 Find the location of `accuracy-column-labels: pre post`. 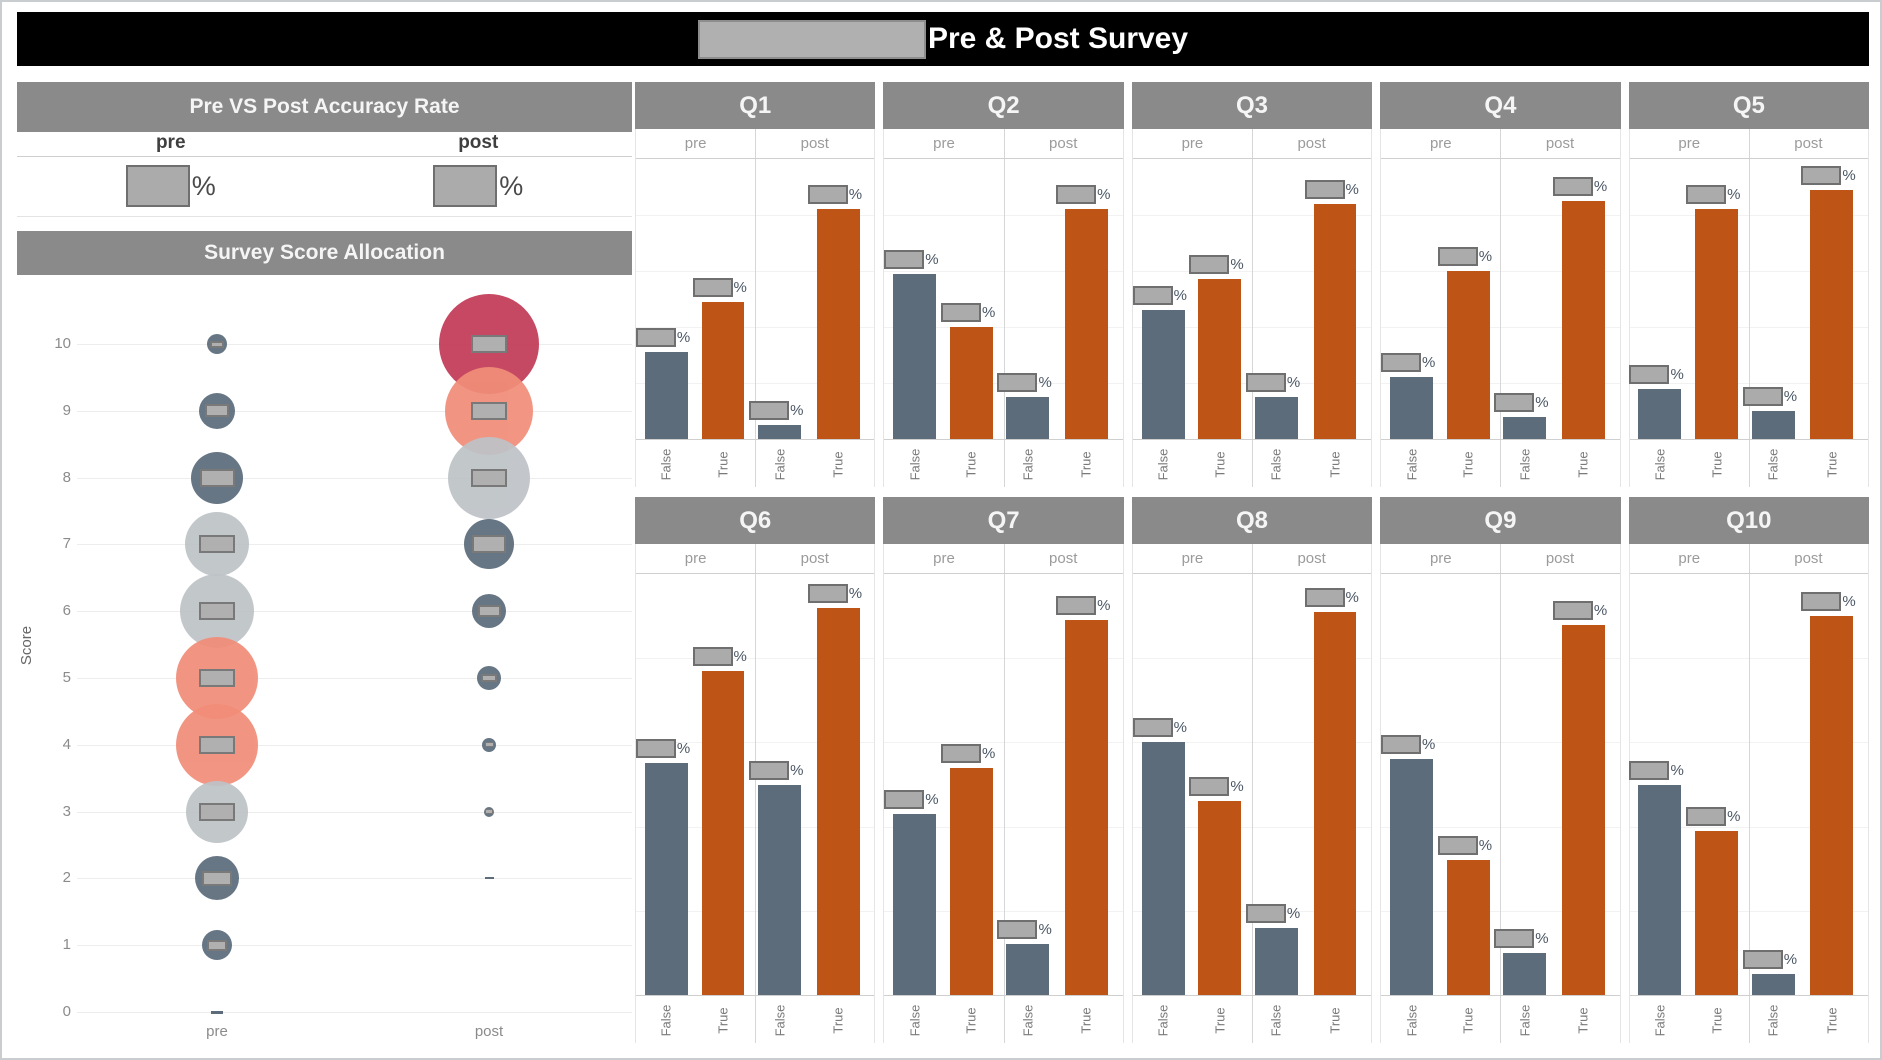

accuracy-column-labels: pre post is located at coordinates (324, 144).